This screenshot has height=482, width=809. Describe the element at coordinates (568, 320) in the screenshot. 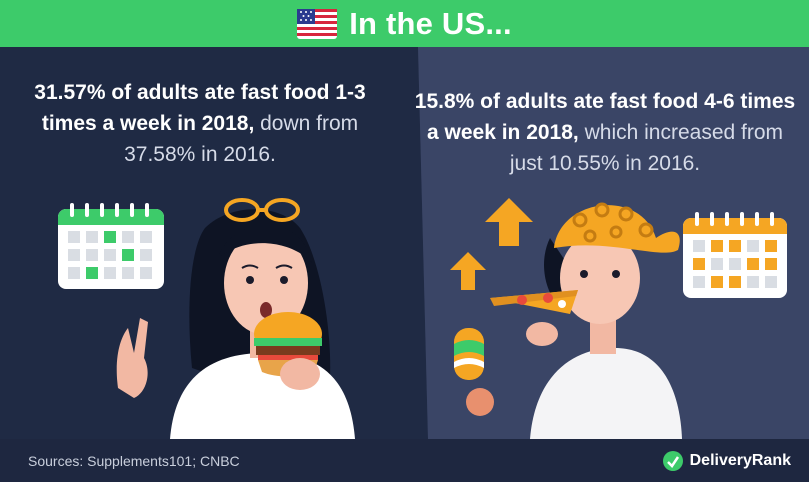

I see `woman-with-pizza-illustration` at that location.